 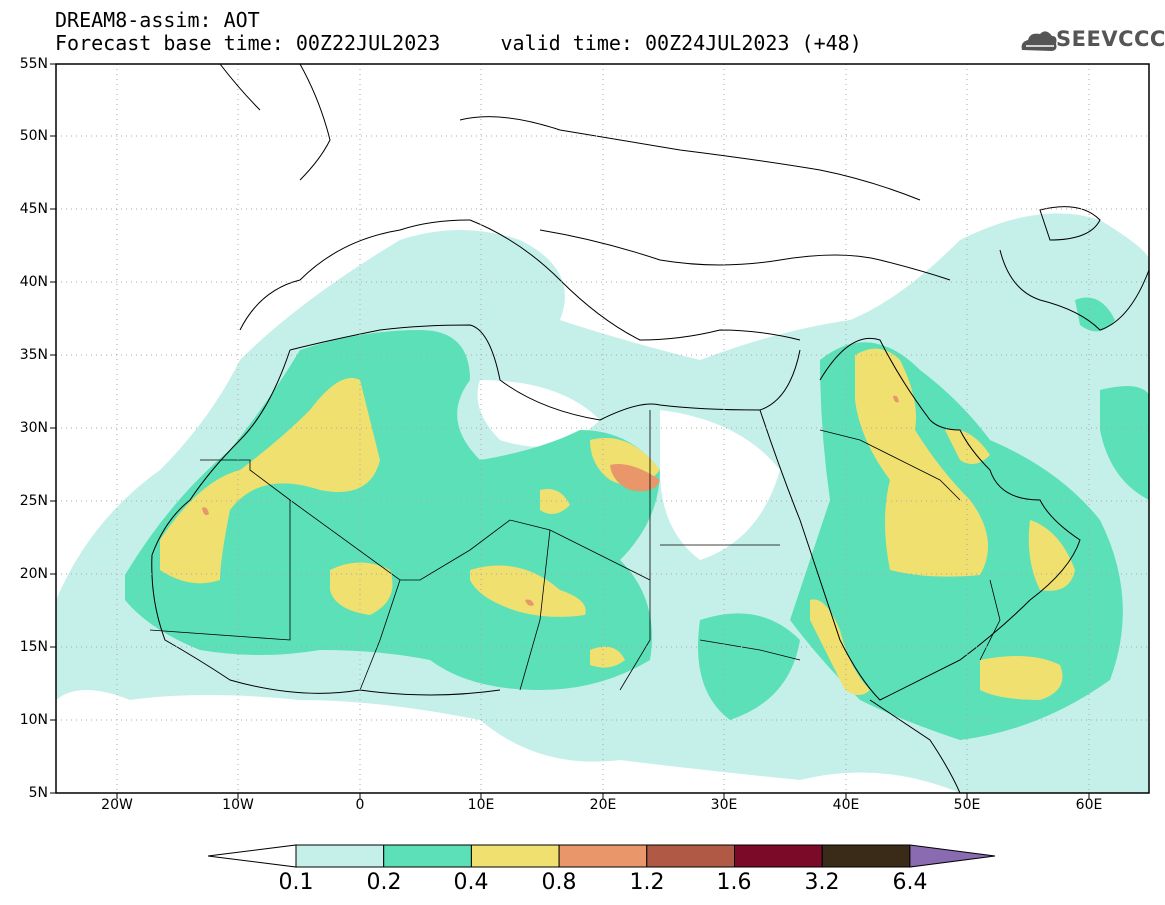 What do you see at coordinates (270, 481) in the screenshot?
I see `aot-level-0.4-sahara` at bounding box center [270, 481].